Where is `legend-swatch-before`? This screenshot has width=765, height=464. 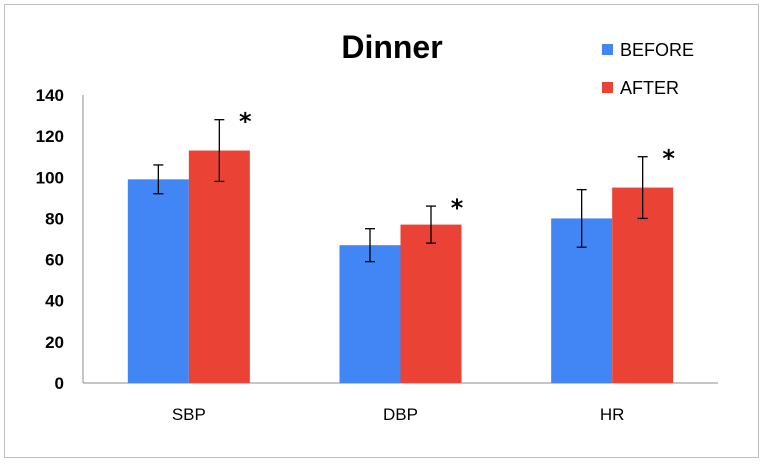
legend-swatch-before is located at coordinates (607, 49).